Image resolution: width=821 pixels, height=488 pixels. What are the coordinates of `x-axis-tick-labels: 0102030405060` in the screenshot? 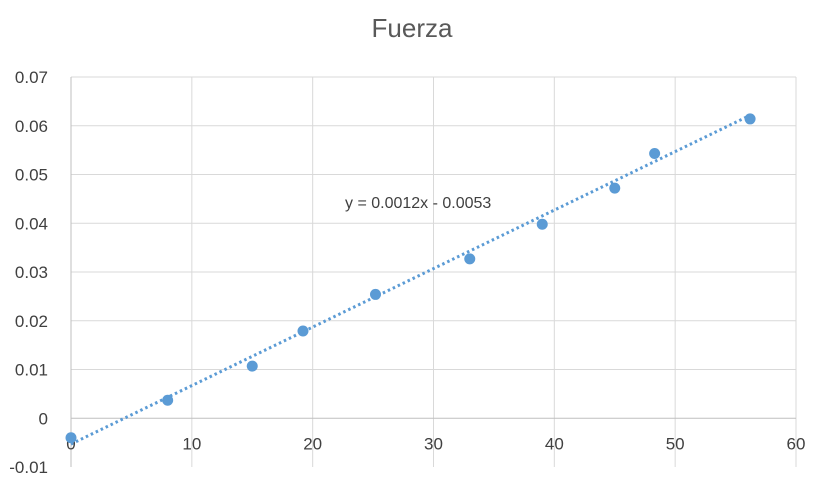 It's located at (435, 443).